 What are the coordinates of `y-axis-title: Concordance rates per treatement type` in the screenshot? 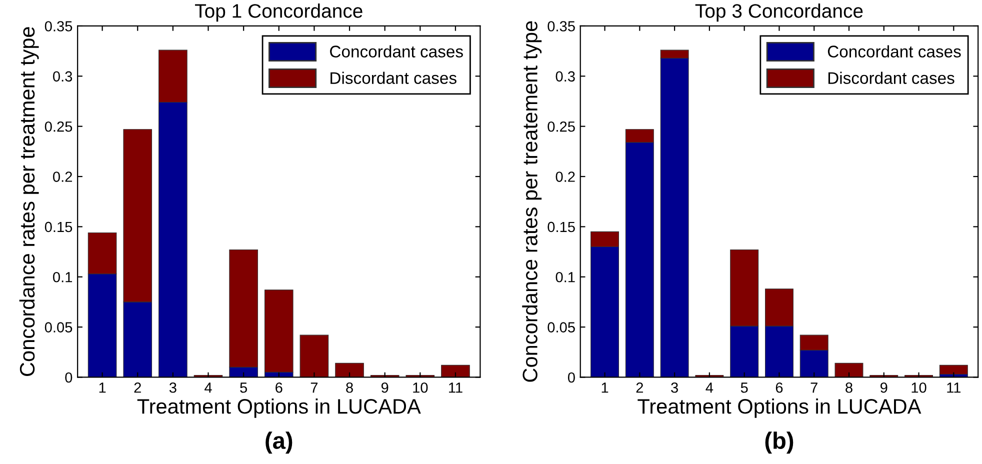 It's located at (532, 201).